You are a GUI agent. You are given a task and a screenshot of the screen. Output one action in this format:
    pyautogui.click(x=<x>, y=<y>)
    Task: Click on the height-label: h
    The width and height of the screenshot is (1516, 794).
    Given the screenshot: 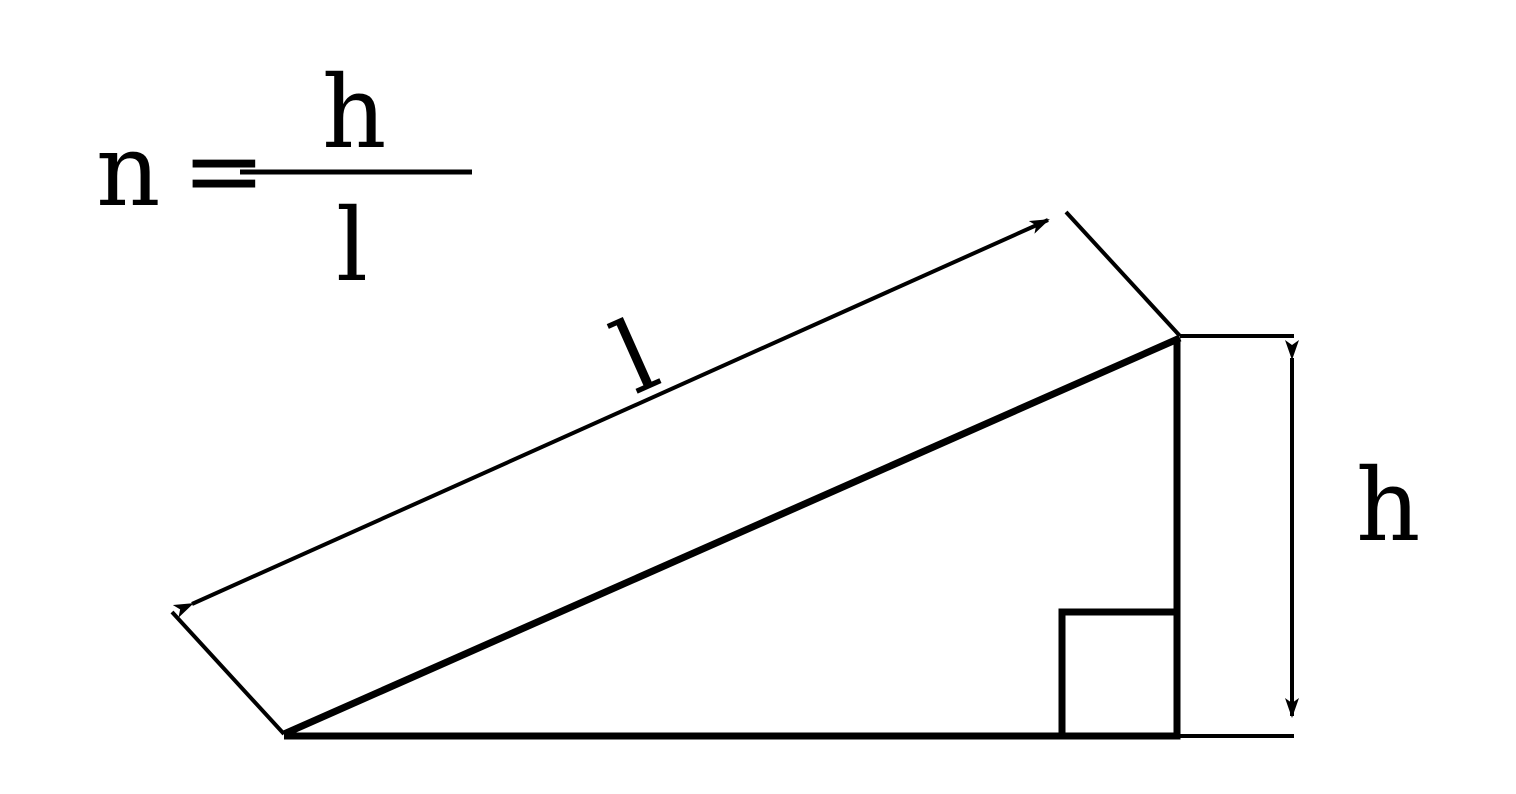 What is the action you would take?
    pyautogui.click(x=1388, y=505)
    